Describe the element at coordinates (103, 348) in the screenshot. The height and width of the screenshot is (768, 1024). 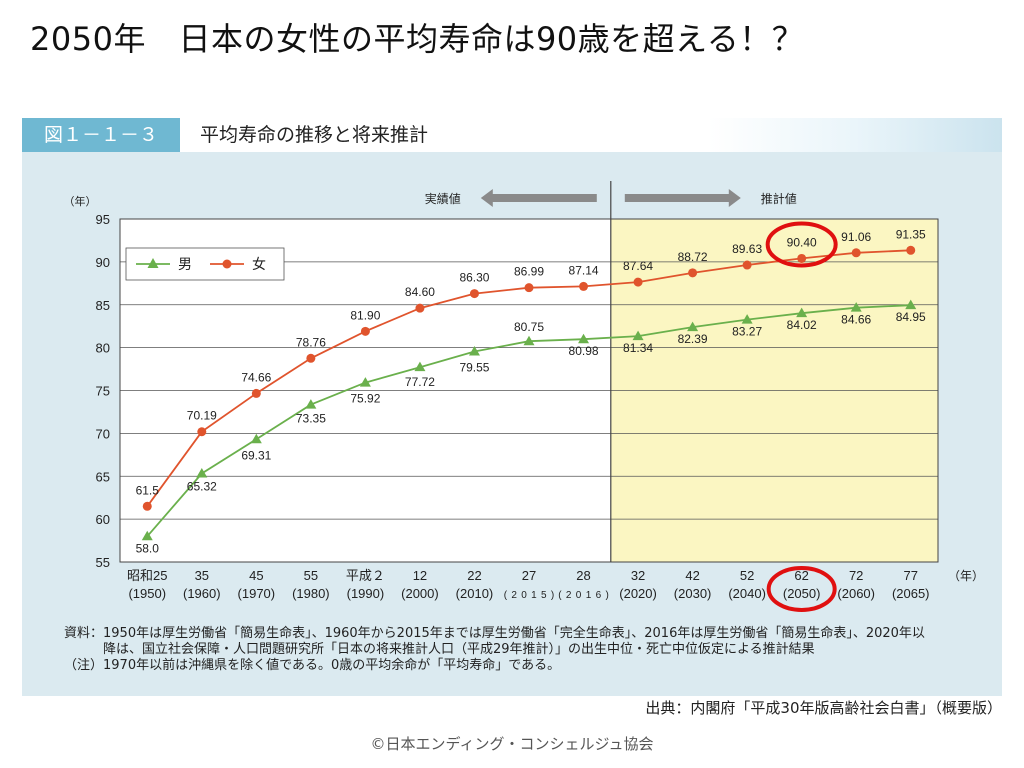
I see `y-tick-label: 80` at that location.